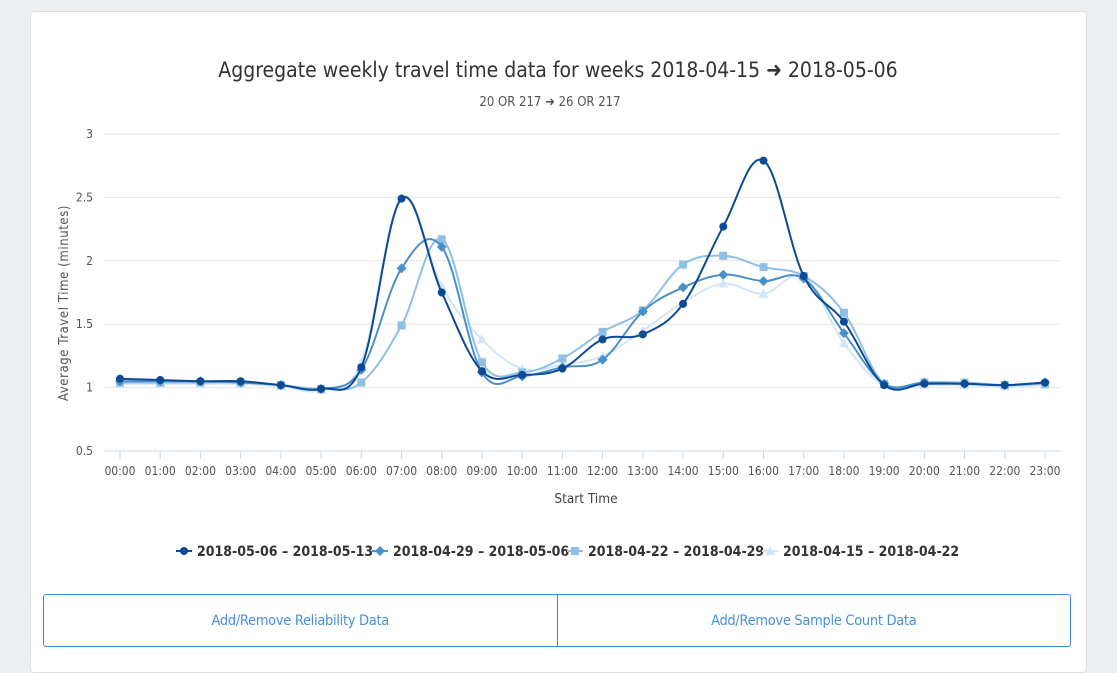  Describe the element at coordinates (84, 292) in the screenshot. I see `y-axis: 0.5 1 1.5 2 2.5 3` at that location.